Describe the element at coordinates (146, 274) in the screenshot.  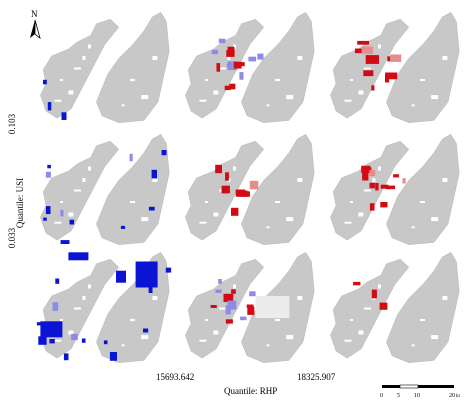
I see `low-value-block` at that location.